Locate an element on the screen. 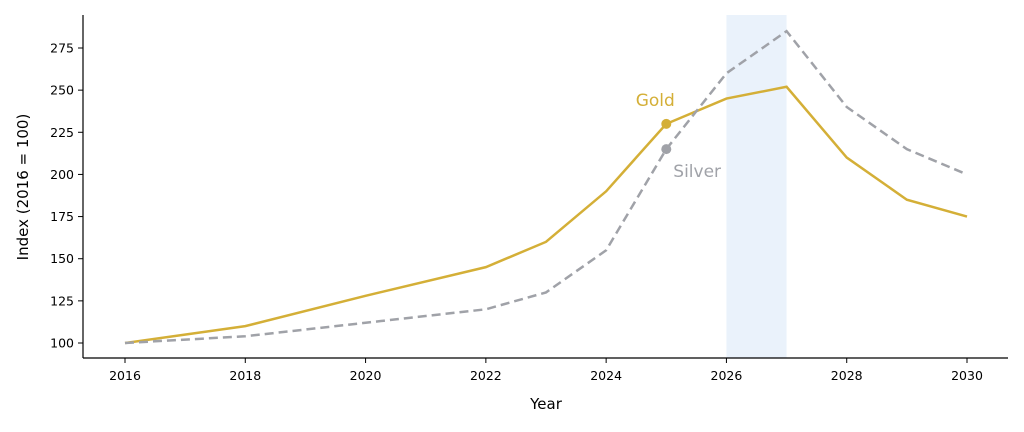 Image resolution: width=1024 pixels, height=432 pixels. annotation-marker-gold is located at coordinates (666, 123).